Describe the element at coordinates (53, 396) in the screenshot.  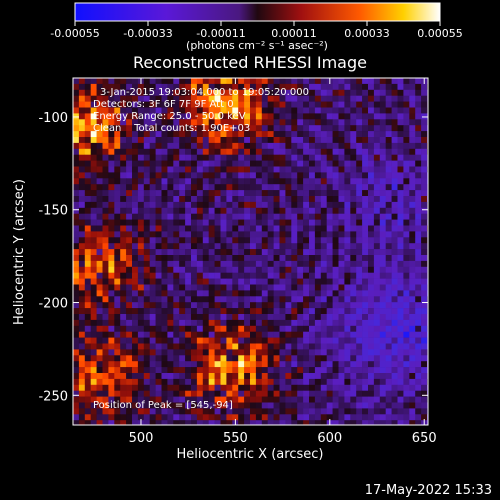
I see `y-tick-label: -250` at that location.